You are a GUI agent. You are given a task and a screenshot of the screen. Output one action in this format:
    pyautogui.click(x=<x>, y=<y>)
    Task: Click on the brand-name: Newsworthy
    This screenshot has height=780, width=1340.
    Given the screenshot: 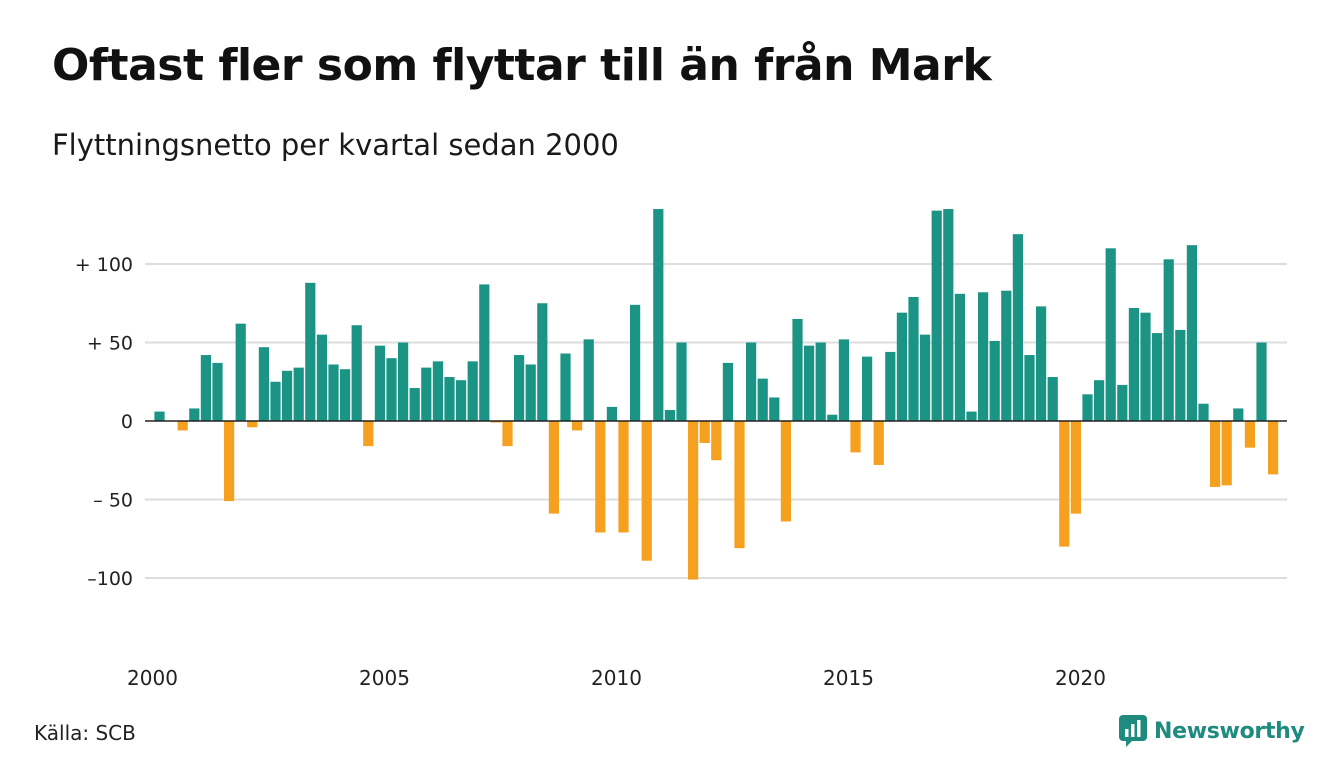 What is the action you would take?
    pyautogui.click(x=1229, y=731)
    